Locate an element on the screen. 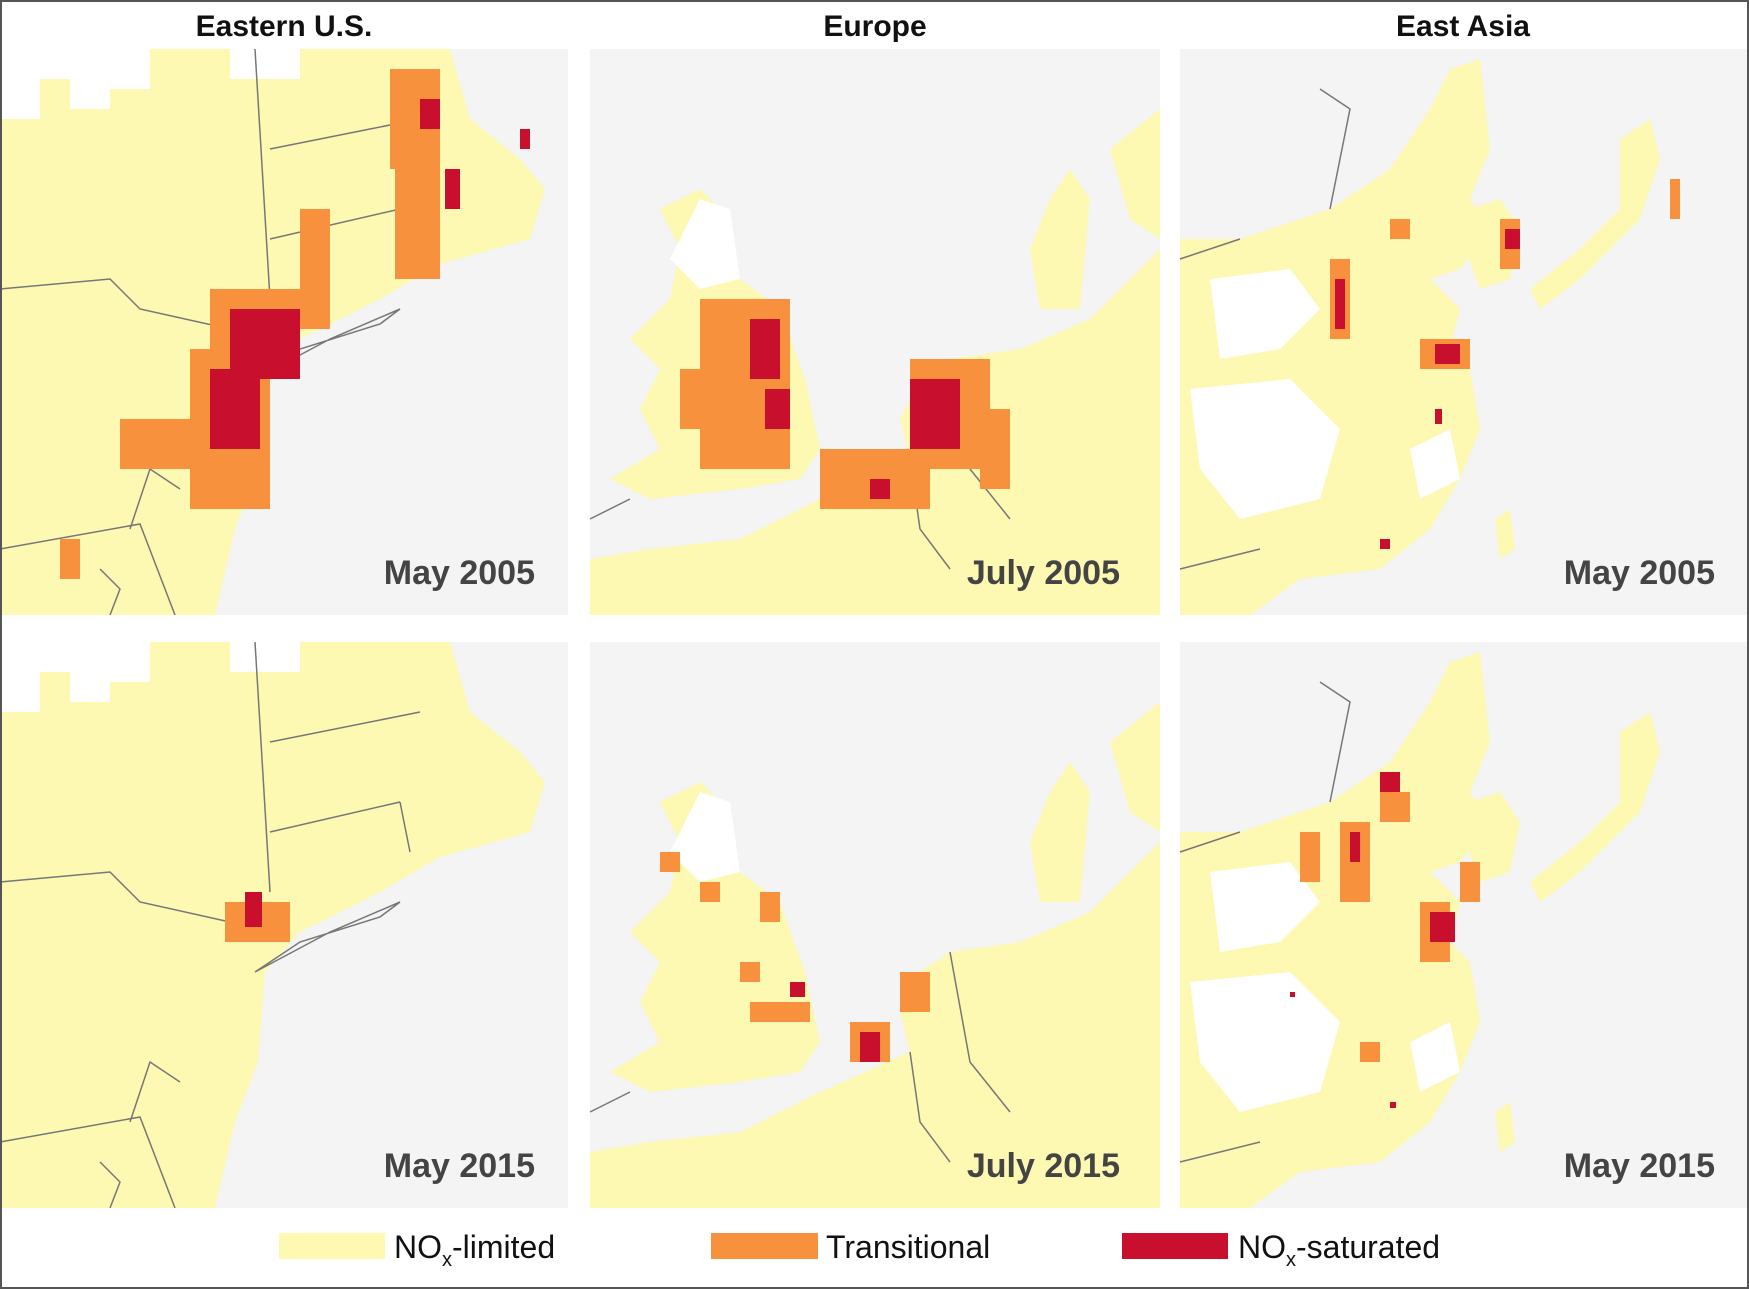  legend: NOx-limited Transitional NOx-saturated is located at coordinates (859, 1250).